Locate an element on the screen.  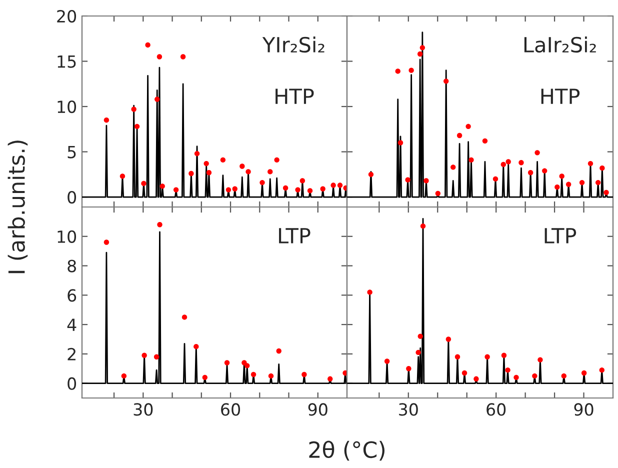
annotation: LaIr₂Si₂ is located at coordinates (560, 44).